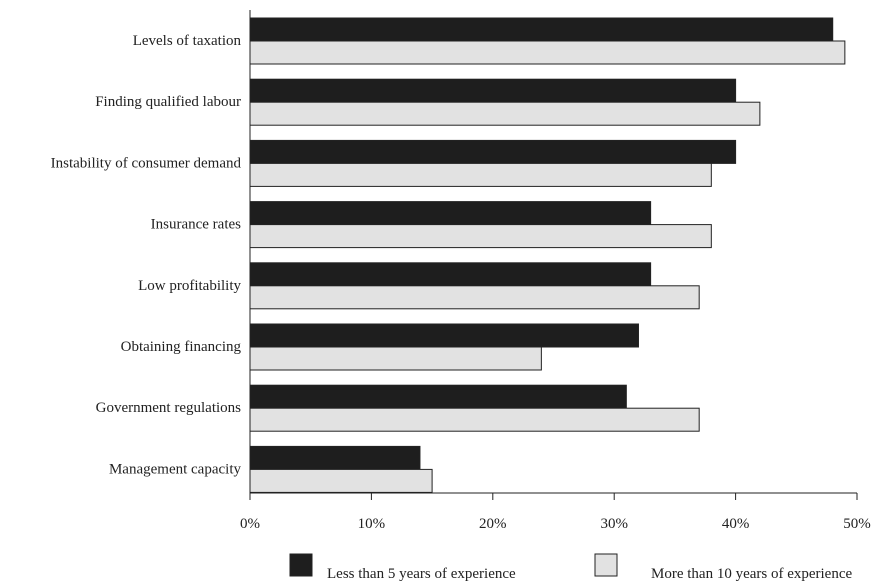 Image resolution: width=890 pixels, height=588 pixels. What do you see at coordinates (606, 565) in the screenshot?
I see `legend-swatch-more-than-10-years` at bounding box center [606, 565].